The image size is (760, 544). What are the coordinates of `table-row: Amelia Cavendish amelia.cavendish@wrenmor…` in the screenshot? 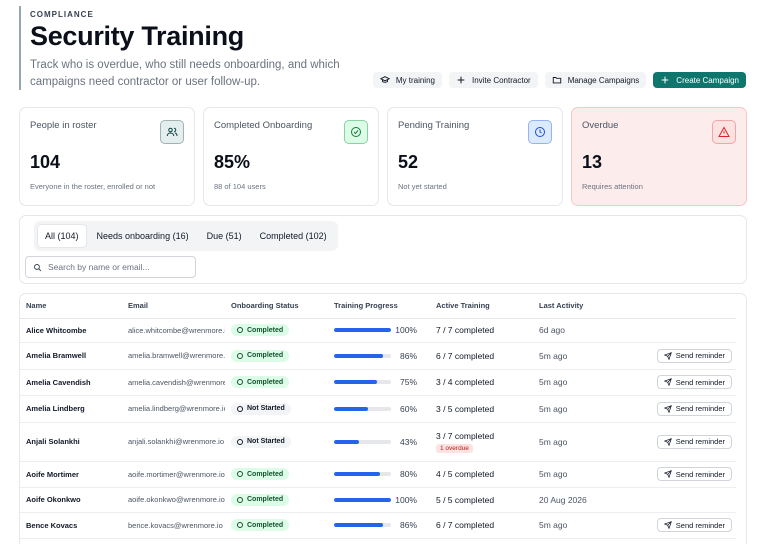 It's located at (378, 382).